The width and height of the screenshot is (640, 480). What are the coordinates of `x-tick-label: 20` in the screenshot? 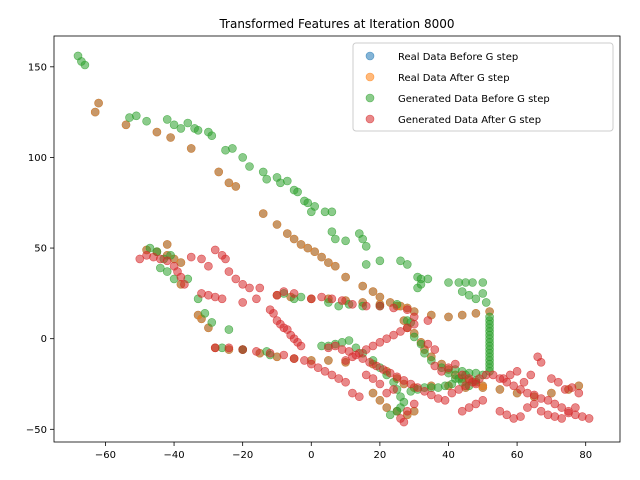 It's located at (380, 455).